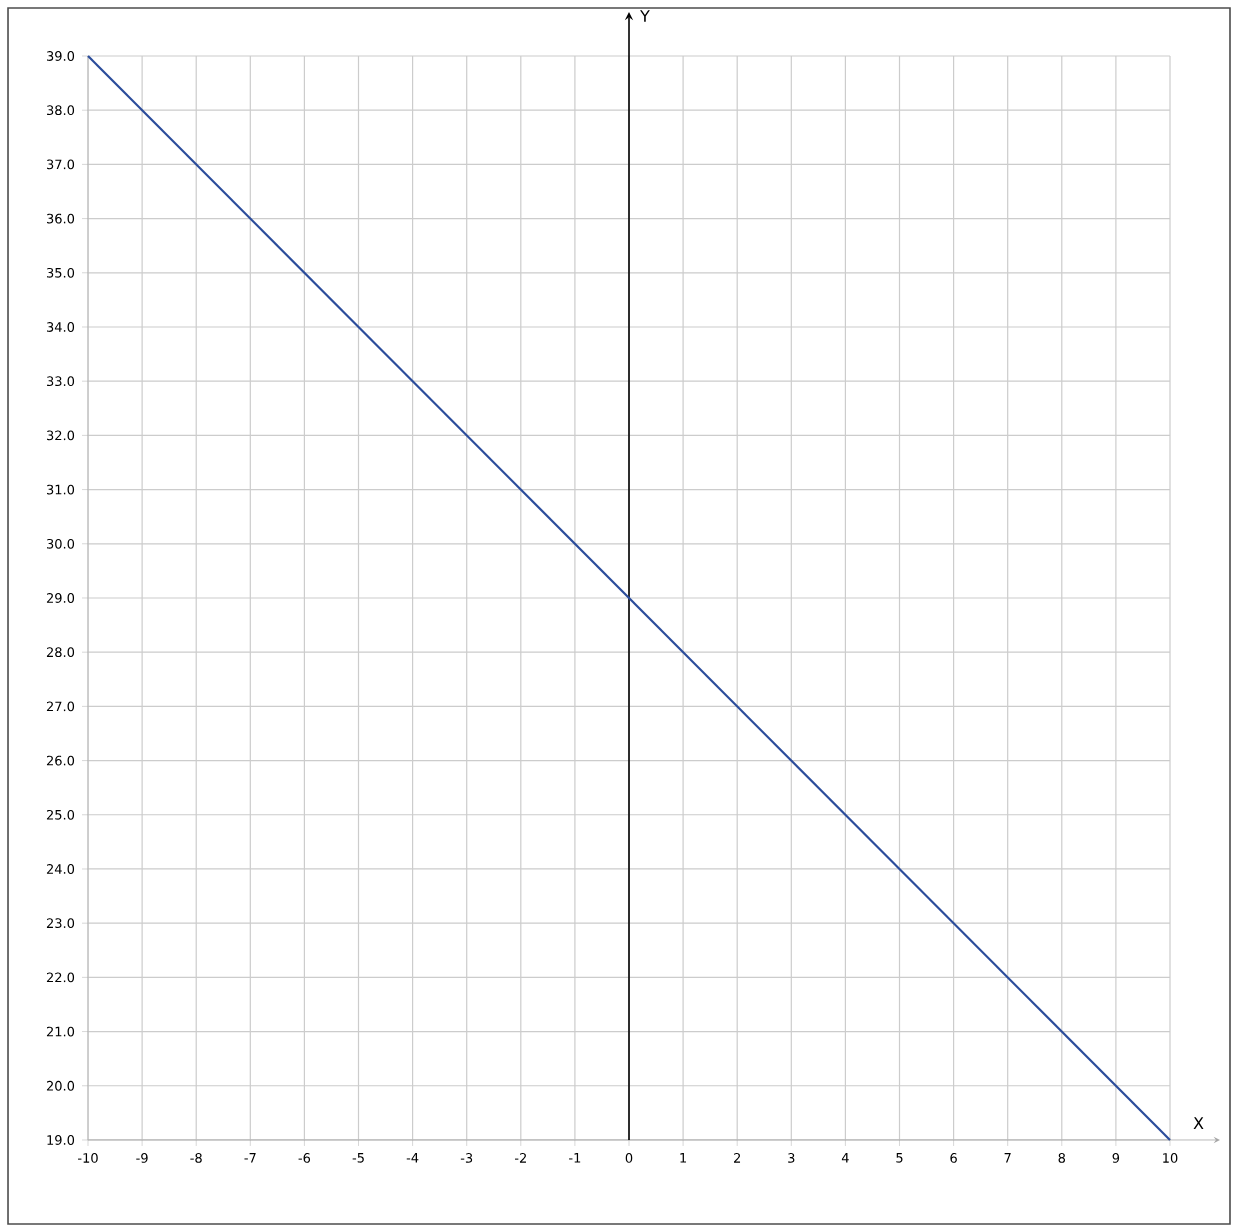  Describe the element at coordinates (645, 16) in the screenshot. I see `y-axis-title: Y` at that location.